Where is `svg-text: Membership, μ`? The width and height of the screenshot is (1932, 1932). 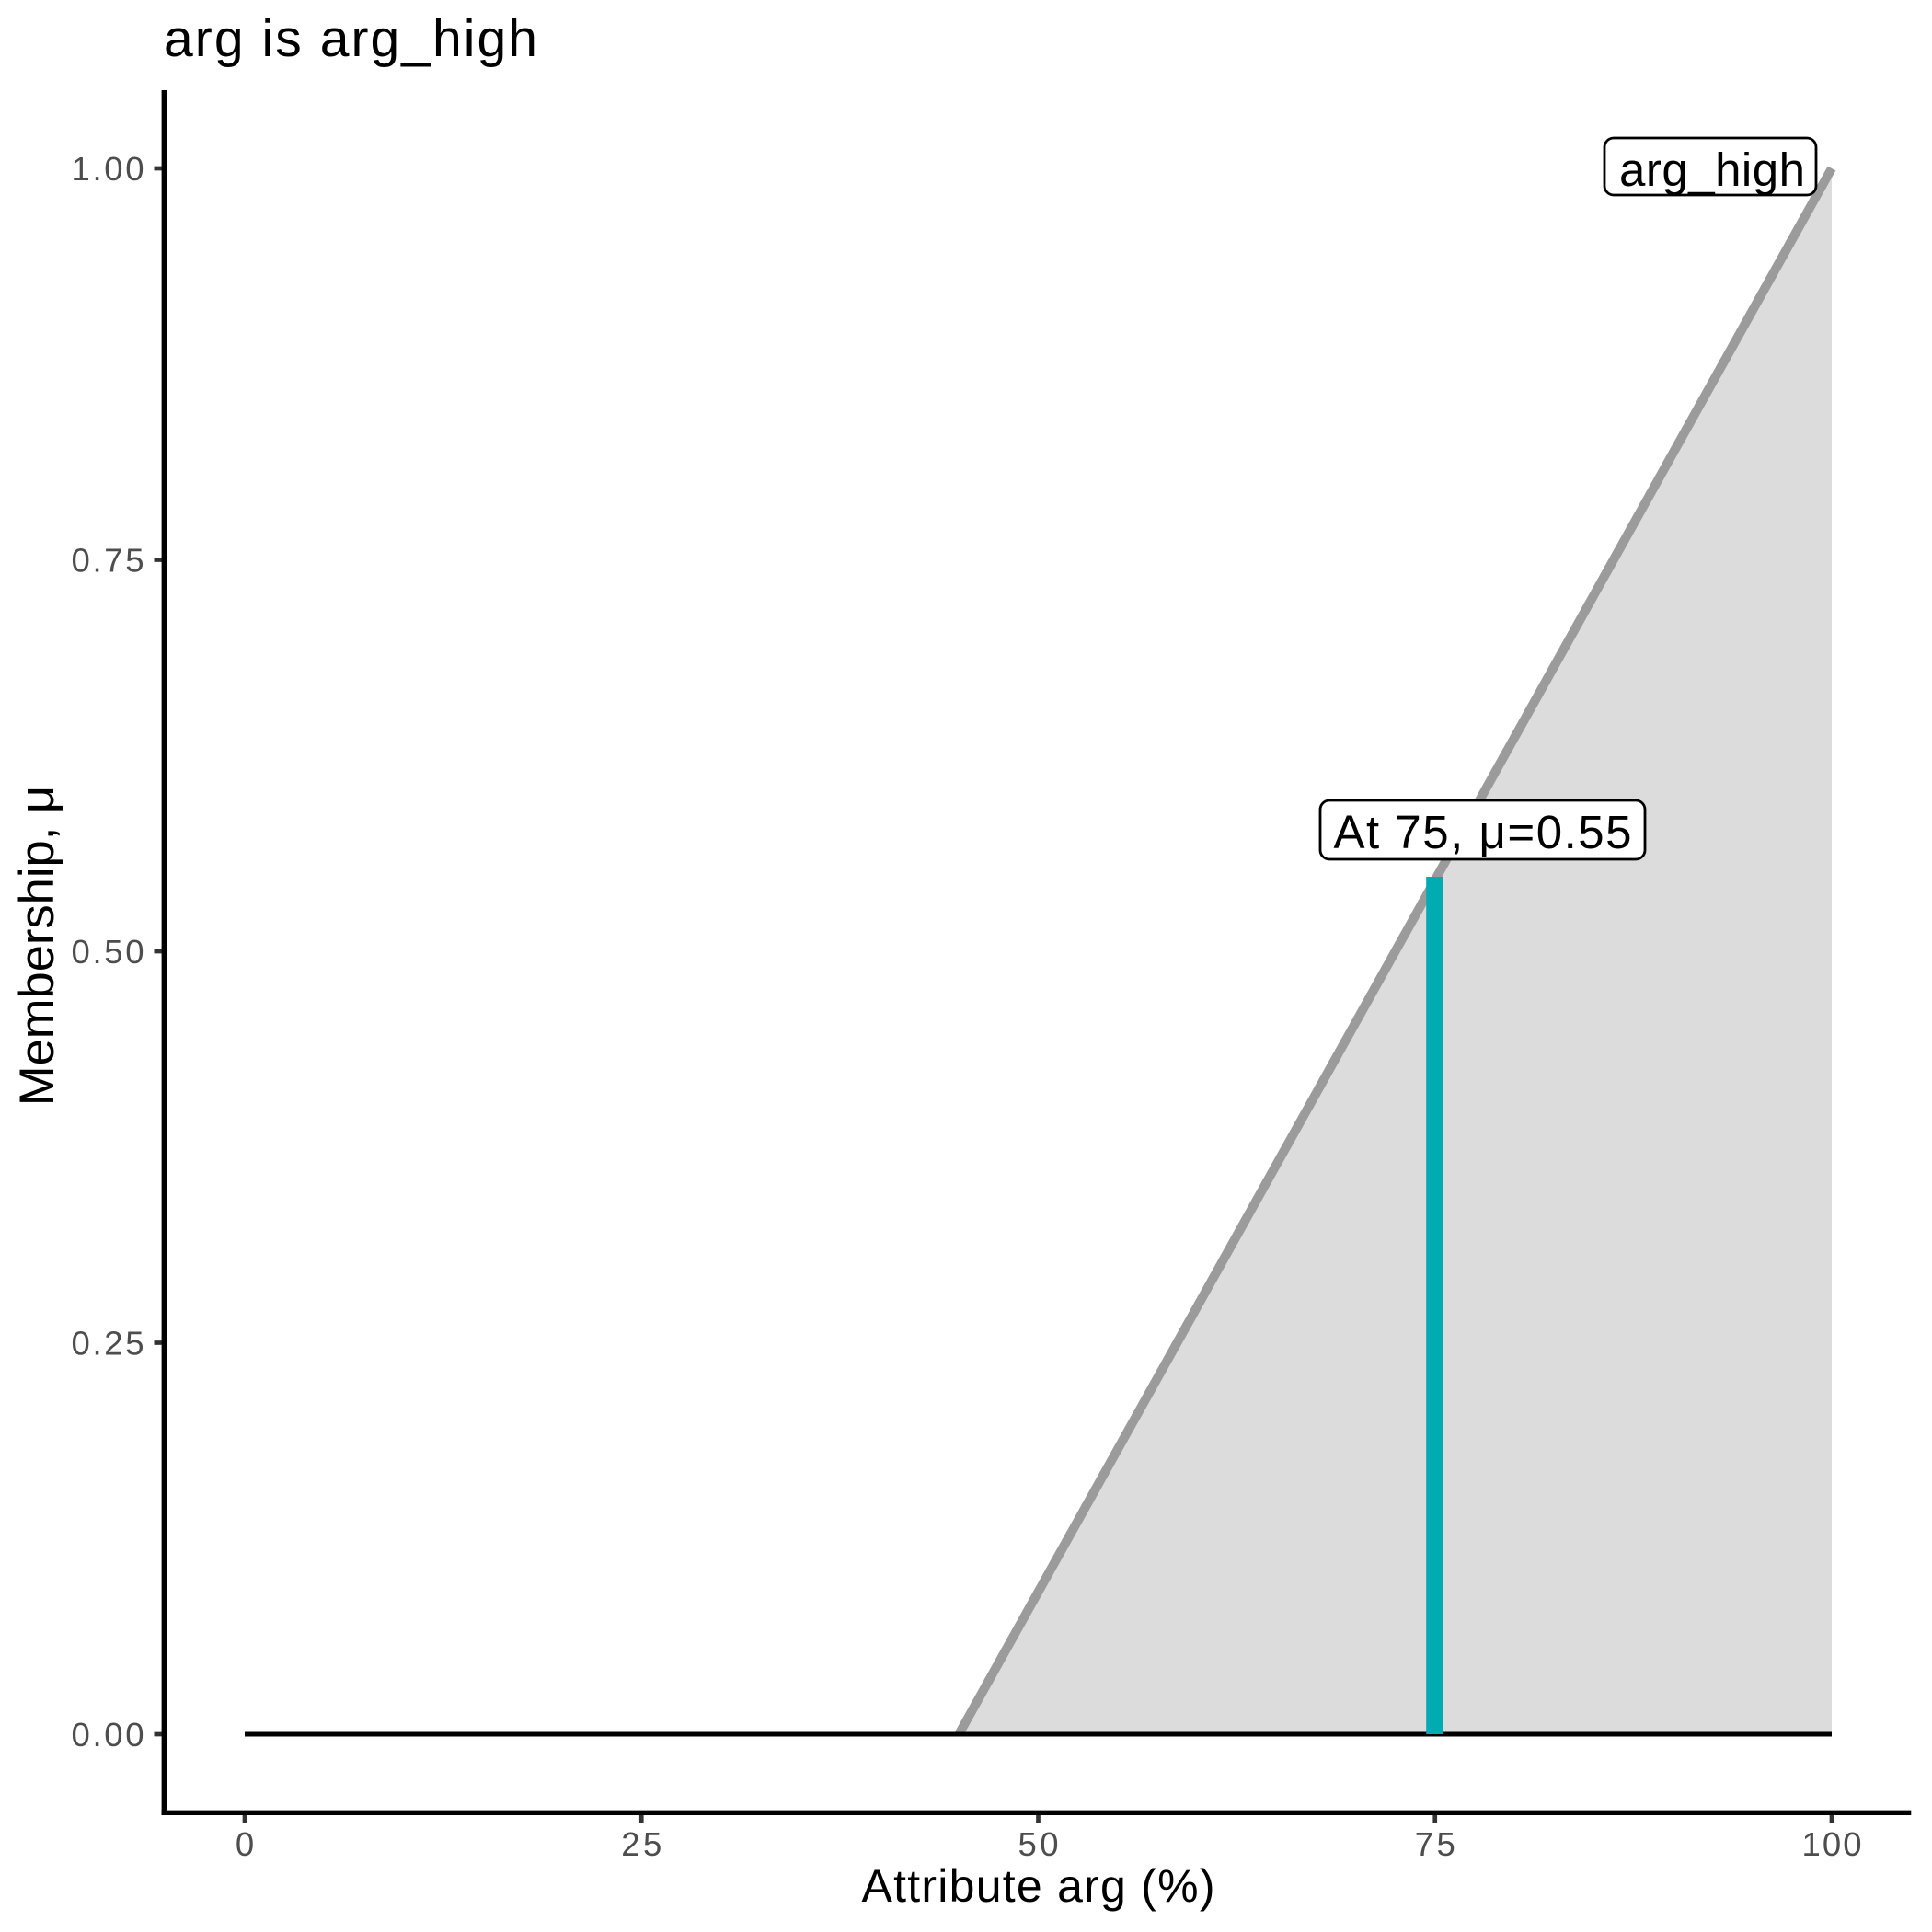 svg-text: Membership, μ is located at coordinates (37, 946).